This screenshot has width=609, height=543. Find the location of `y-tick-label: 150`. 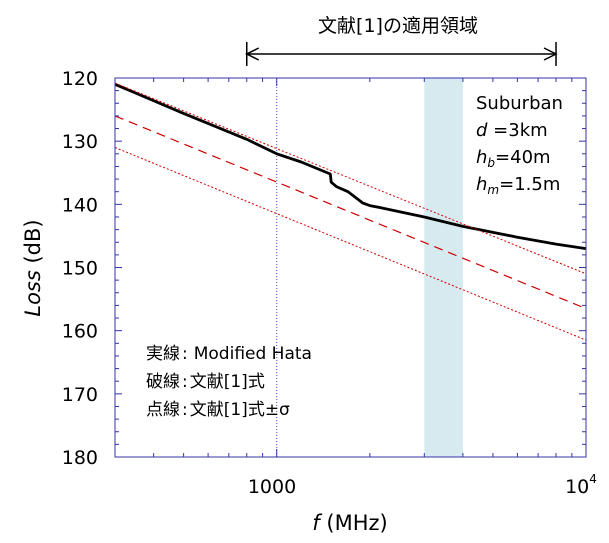

y-tick-label: 150 is located at coordinates (80, 269).